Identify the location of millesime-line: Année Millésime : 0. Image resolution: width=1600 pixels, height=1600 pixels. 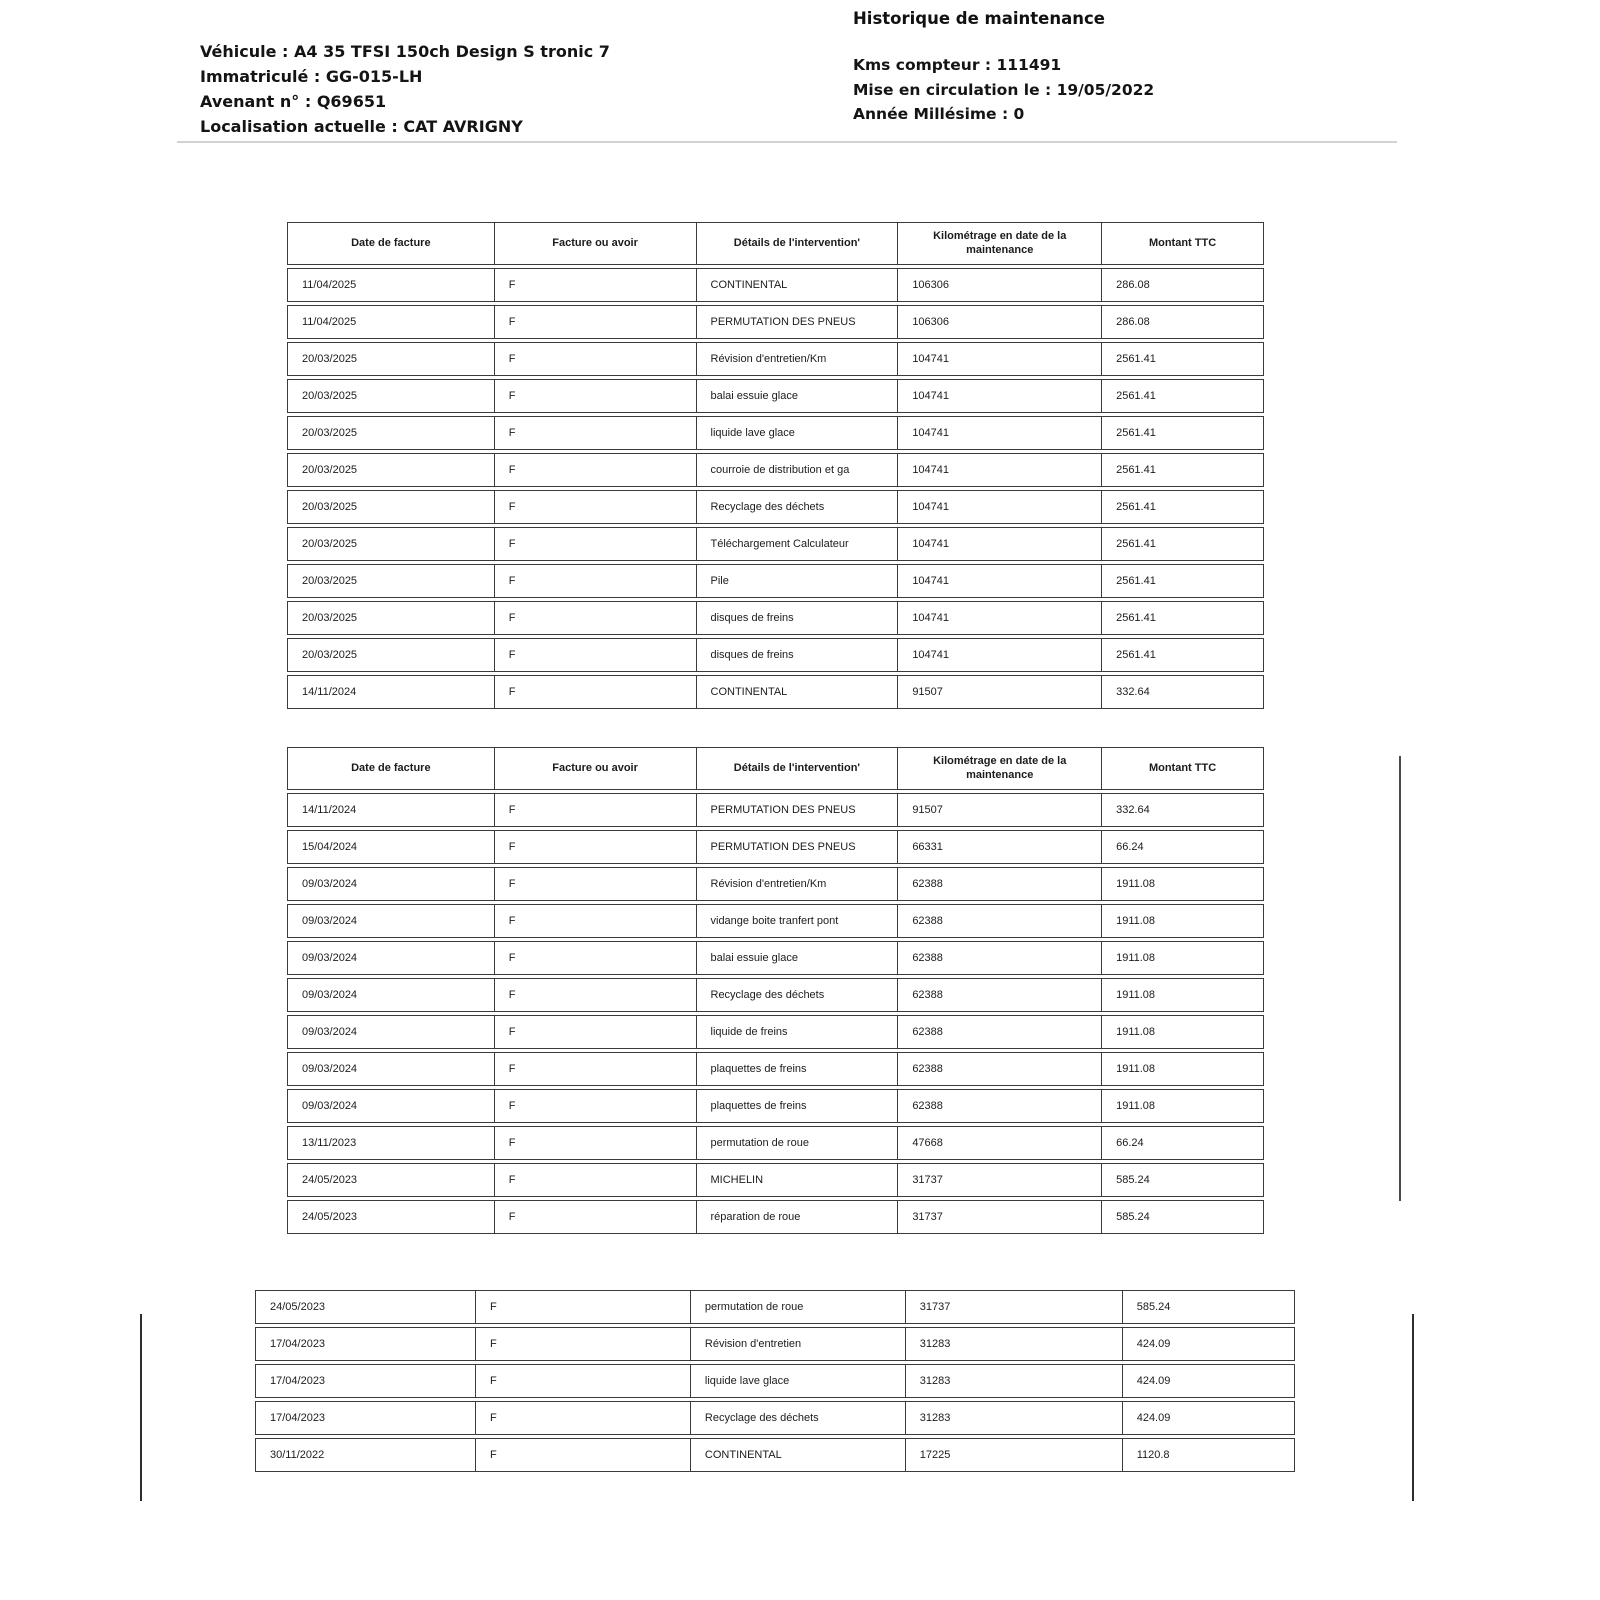
(939, 114).